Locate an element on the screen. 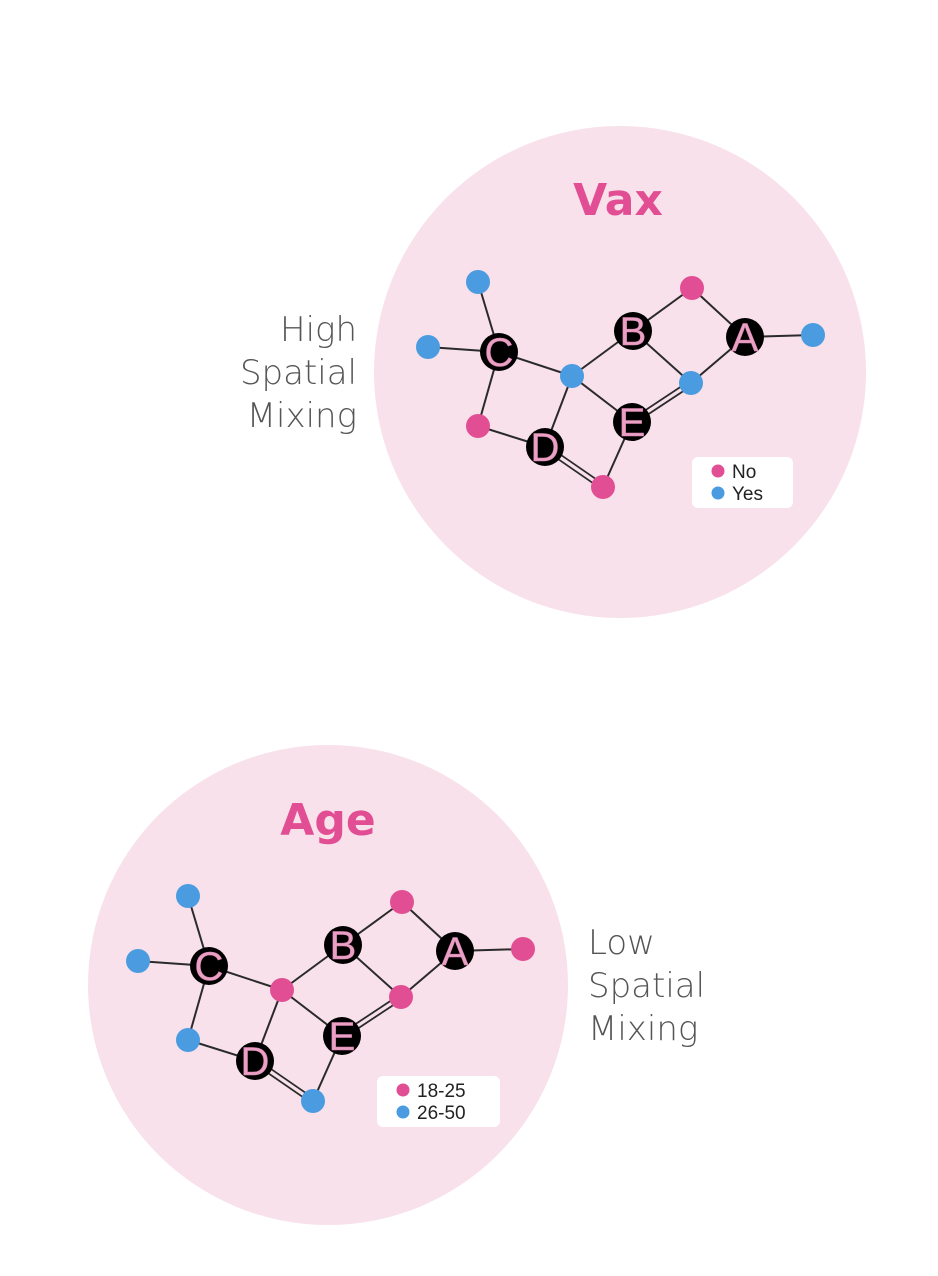 This screenshot has height=1276, width=938. side-label-low-spatial-mixing: Low Spatial Mixing is located at coordinates (646, 986).